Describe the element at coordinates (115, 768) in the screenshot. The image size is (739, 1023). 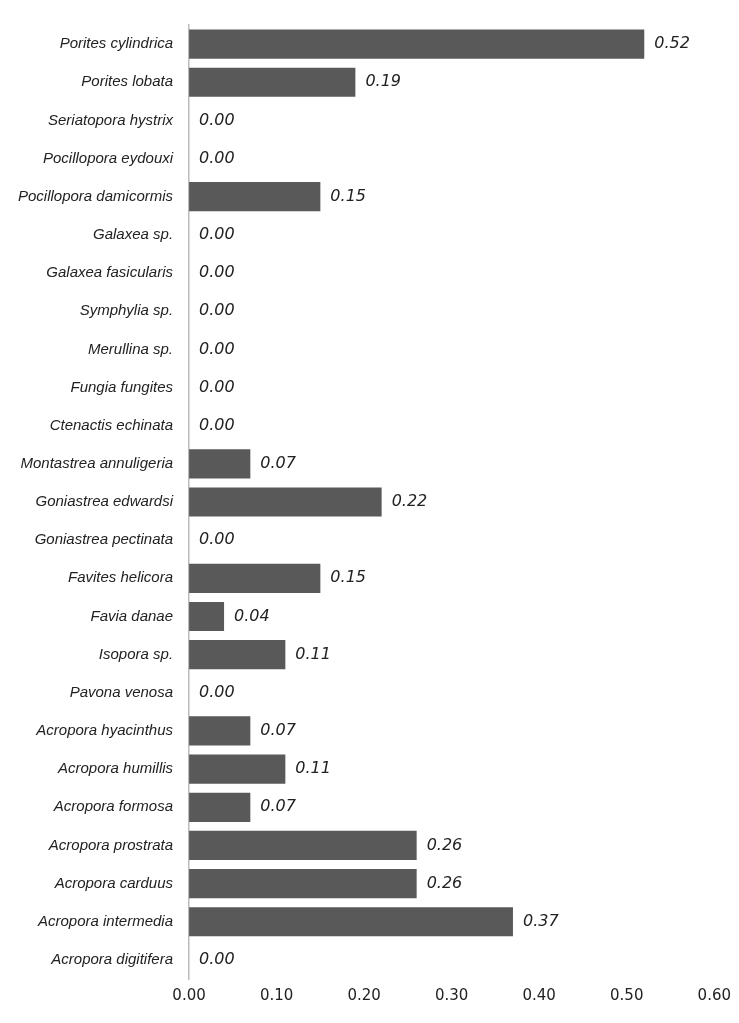
I see `y-tick-label: Acropora humillis` at that location.